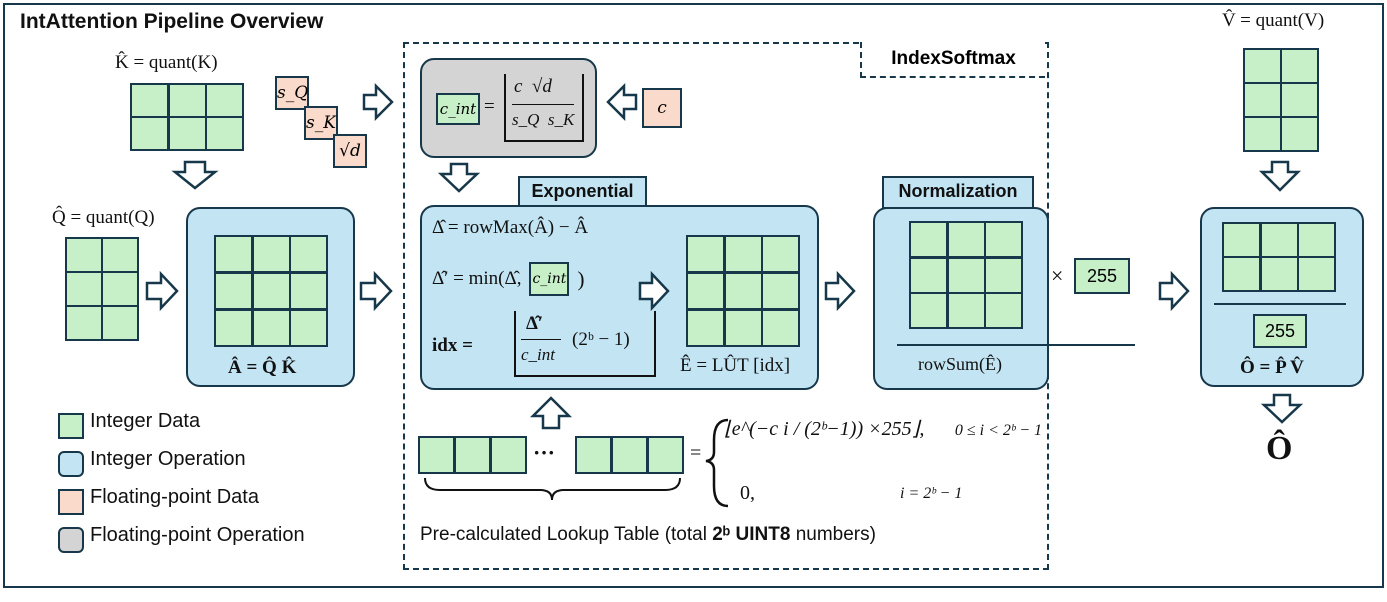 This screenshot has width=1387, height=602. What do you see at coordinates (292, 93) in the screenshot?
I see `s-q-box: s_Q` at bounding box center [292, 93].